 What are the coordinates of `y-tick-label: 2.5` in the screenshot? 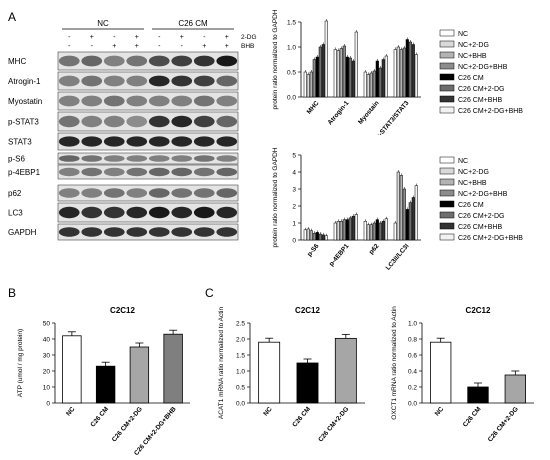 It's located at (240, 324).